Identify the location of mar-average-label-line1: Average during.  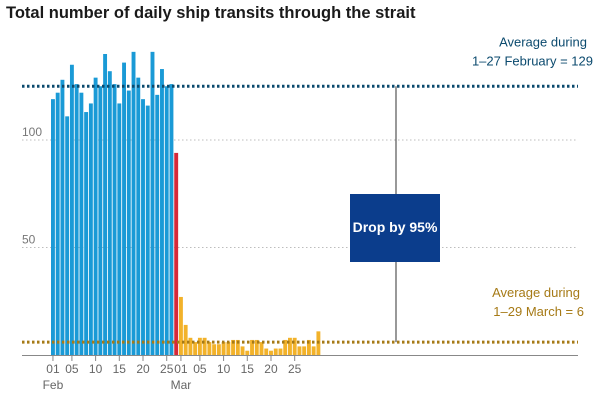
(536, 292).